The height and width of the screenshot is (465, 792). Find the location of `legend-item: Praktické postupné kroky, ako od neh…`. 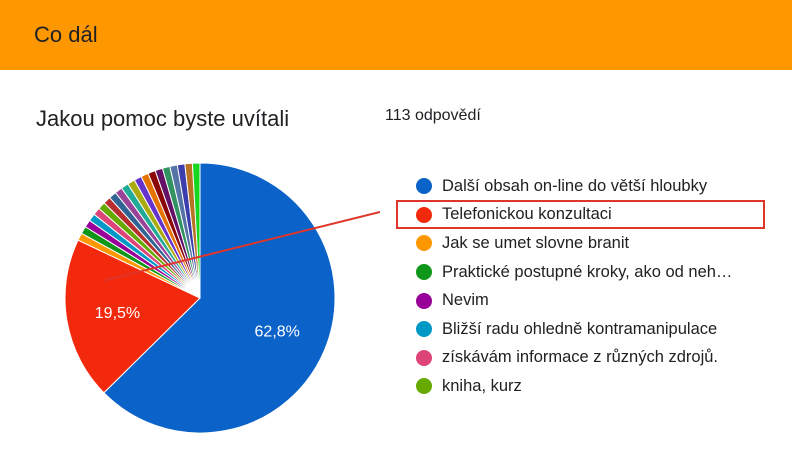

legend-item: Praktické postupné kroky, ako od neh… is located at coordinates (585, 272).